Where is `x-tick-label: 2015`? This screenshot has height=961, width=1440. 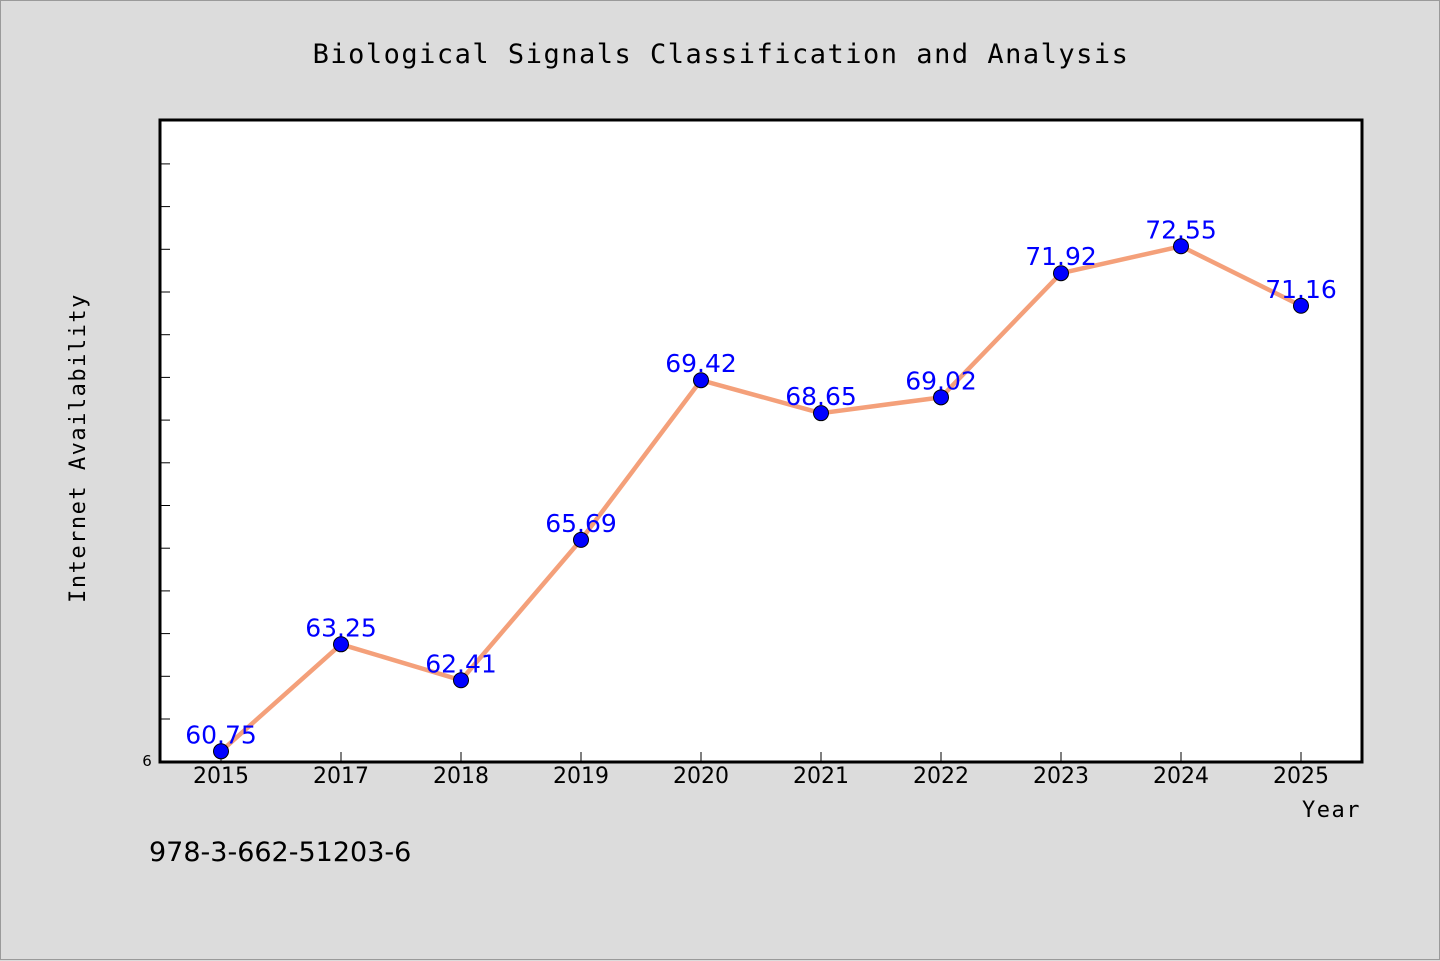
x-tick-label: 2015 is located at coordinates (221, 776).